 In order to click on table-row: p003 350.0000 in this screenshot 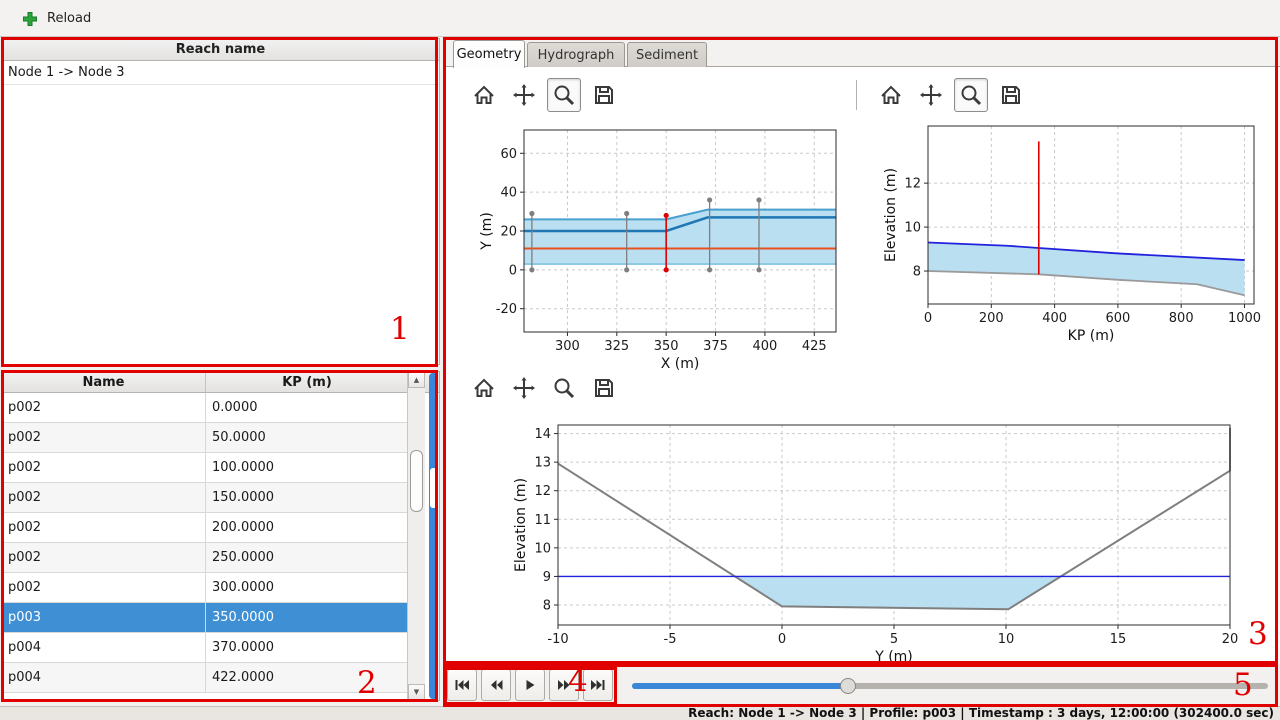, I will do `click(205, 618)`.